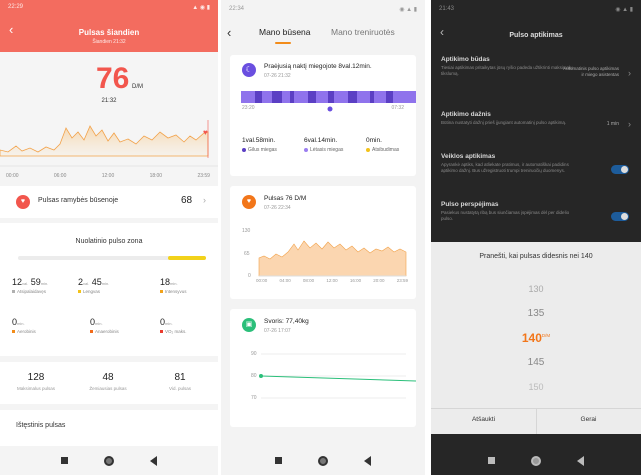  What do you see at coordinates (612, 124) in the screenshot?
I see `row-value: 1 min` at bounding box center [612, 124].